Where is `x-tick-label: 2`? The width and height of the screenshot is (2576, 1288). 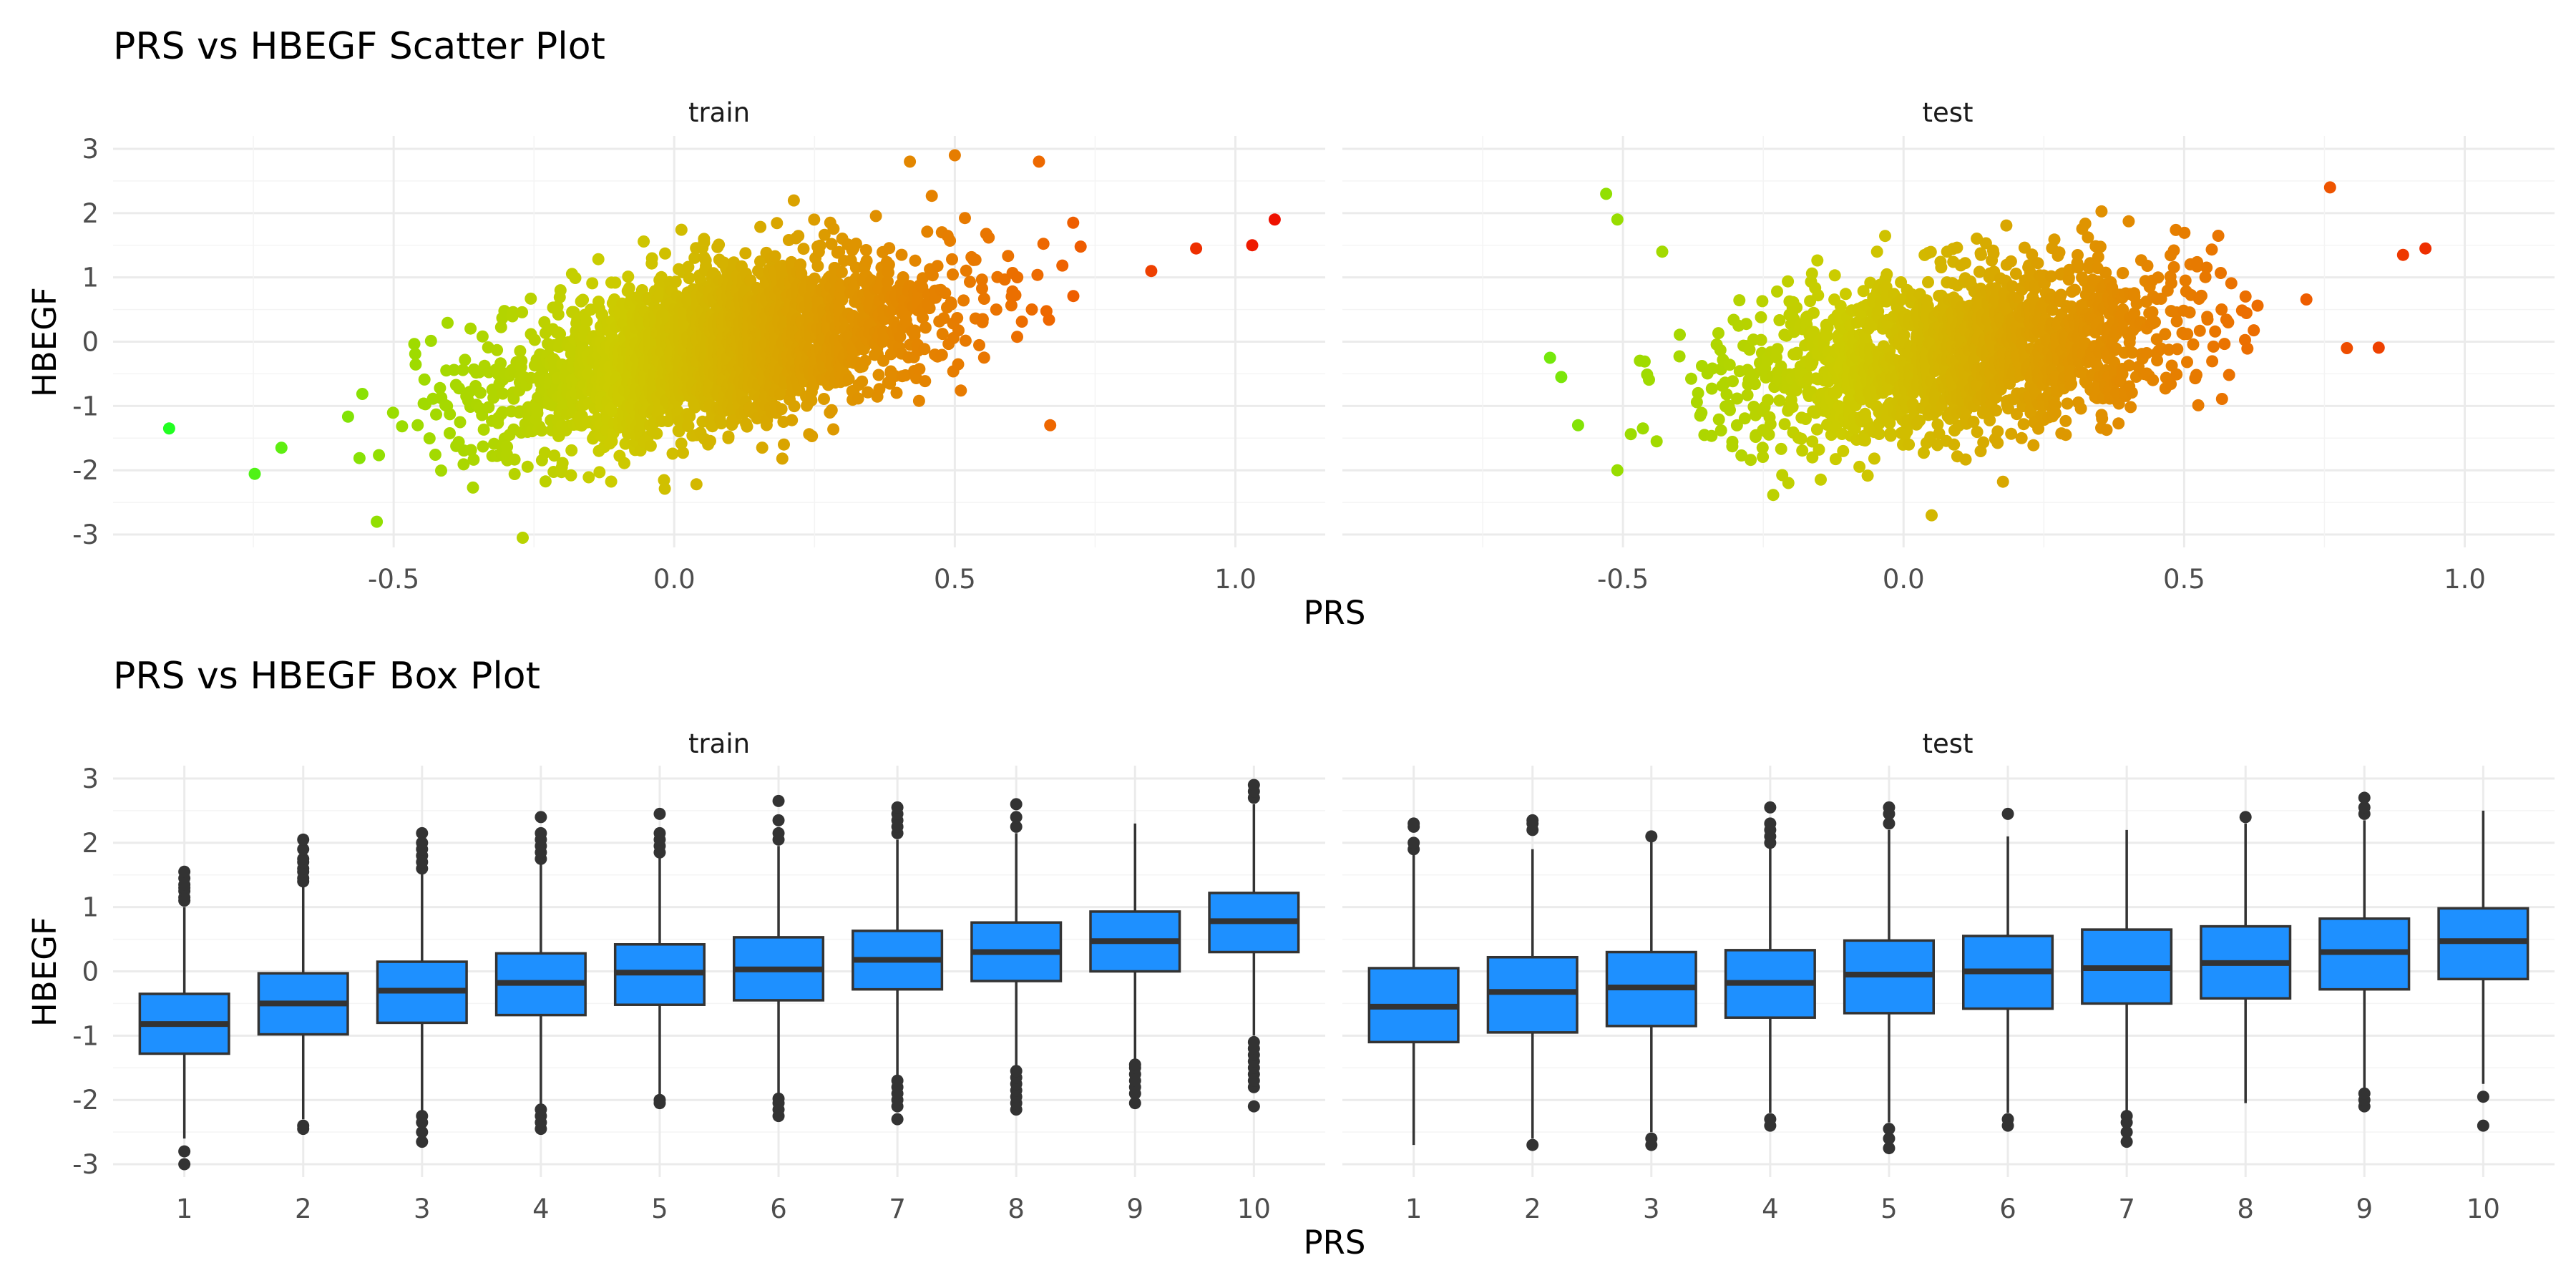
x-tick-label: 2 is located at coordinates (303, 1209).